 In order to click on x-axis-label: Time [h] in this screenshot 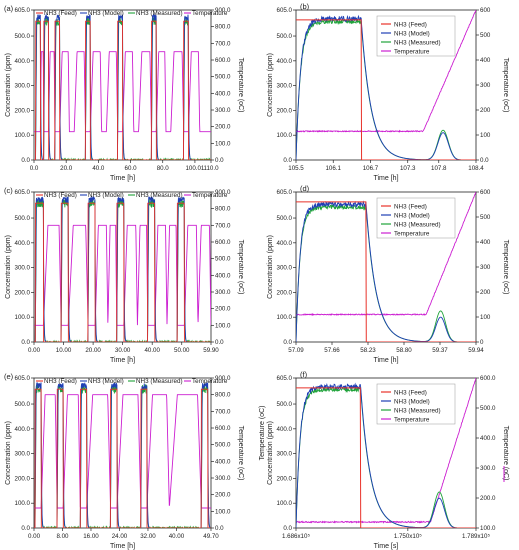, I will do `click(385, 360)`.